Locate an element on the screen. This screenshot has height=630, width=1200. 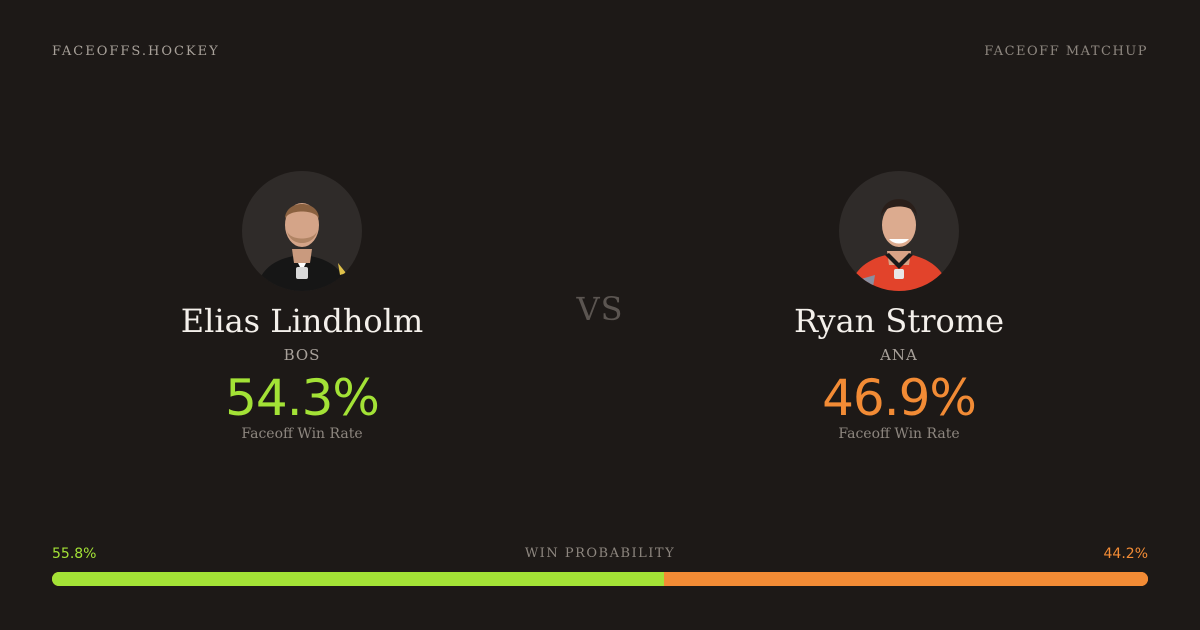
versus-label: VS is located at coordinates (600, 309).